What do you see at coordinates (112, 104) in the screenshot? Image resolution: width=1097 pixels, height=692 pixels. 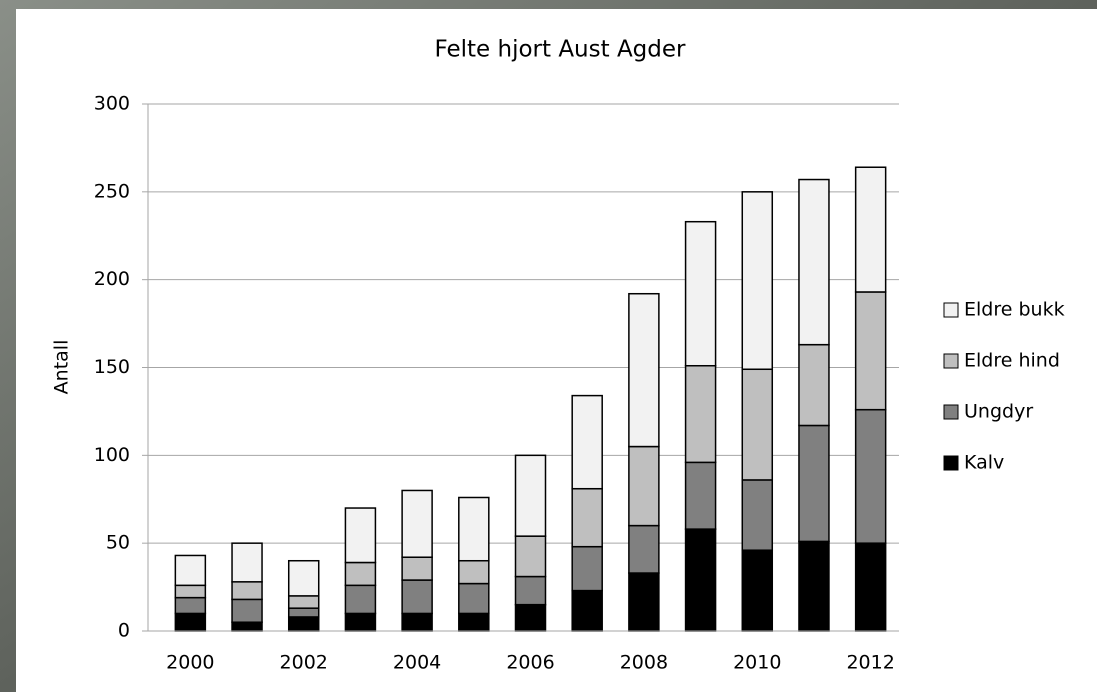 I see `y-tick-label: 300` at bounding box center [112, 104].